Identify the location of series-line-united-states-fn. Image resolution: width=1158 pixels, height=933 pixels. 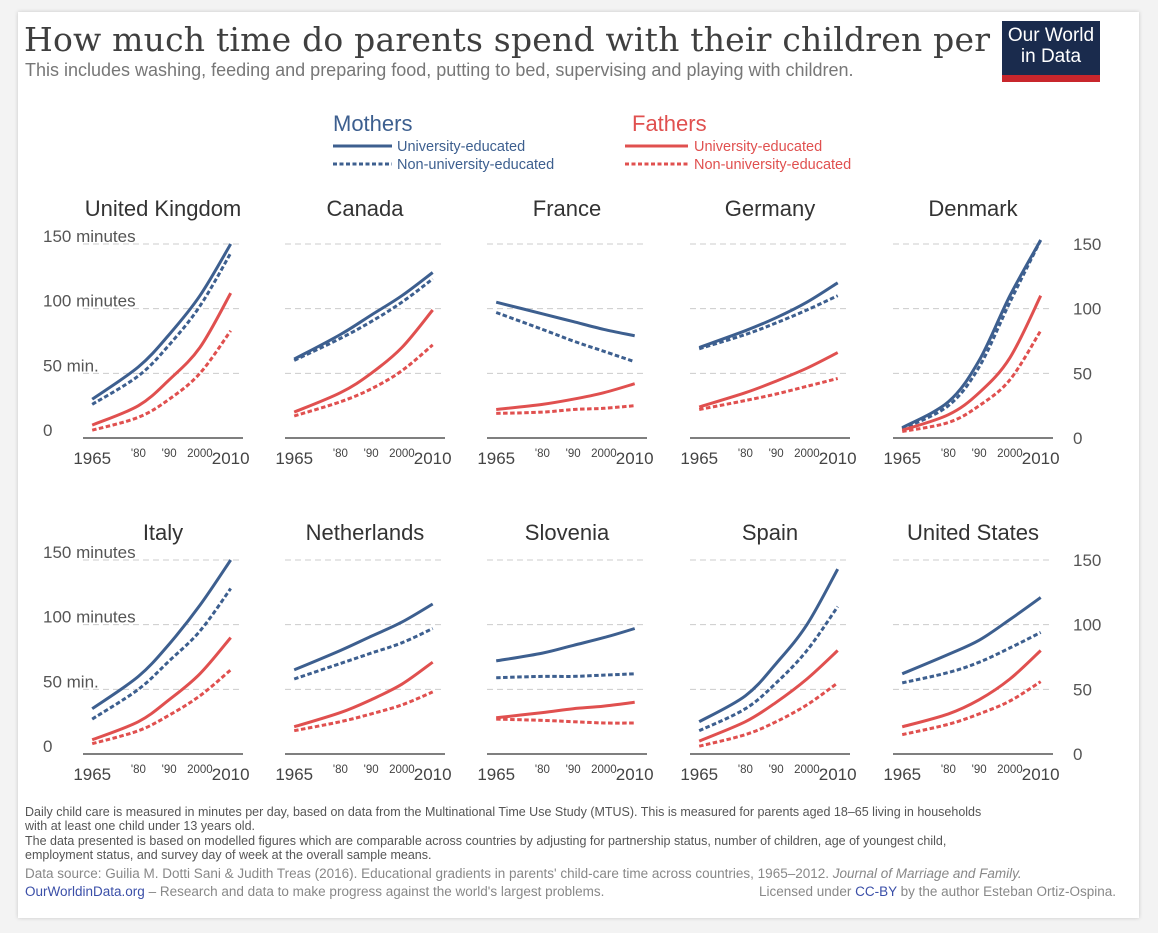
(971, 708).